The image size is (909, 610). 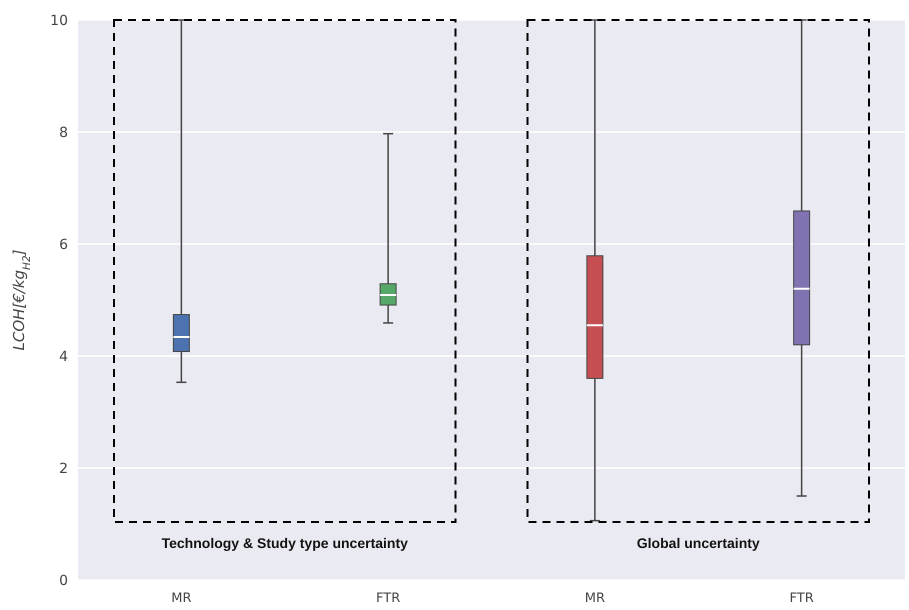 I want to click on y-tick-label: 4, so click(x=63, y=356).